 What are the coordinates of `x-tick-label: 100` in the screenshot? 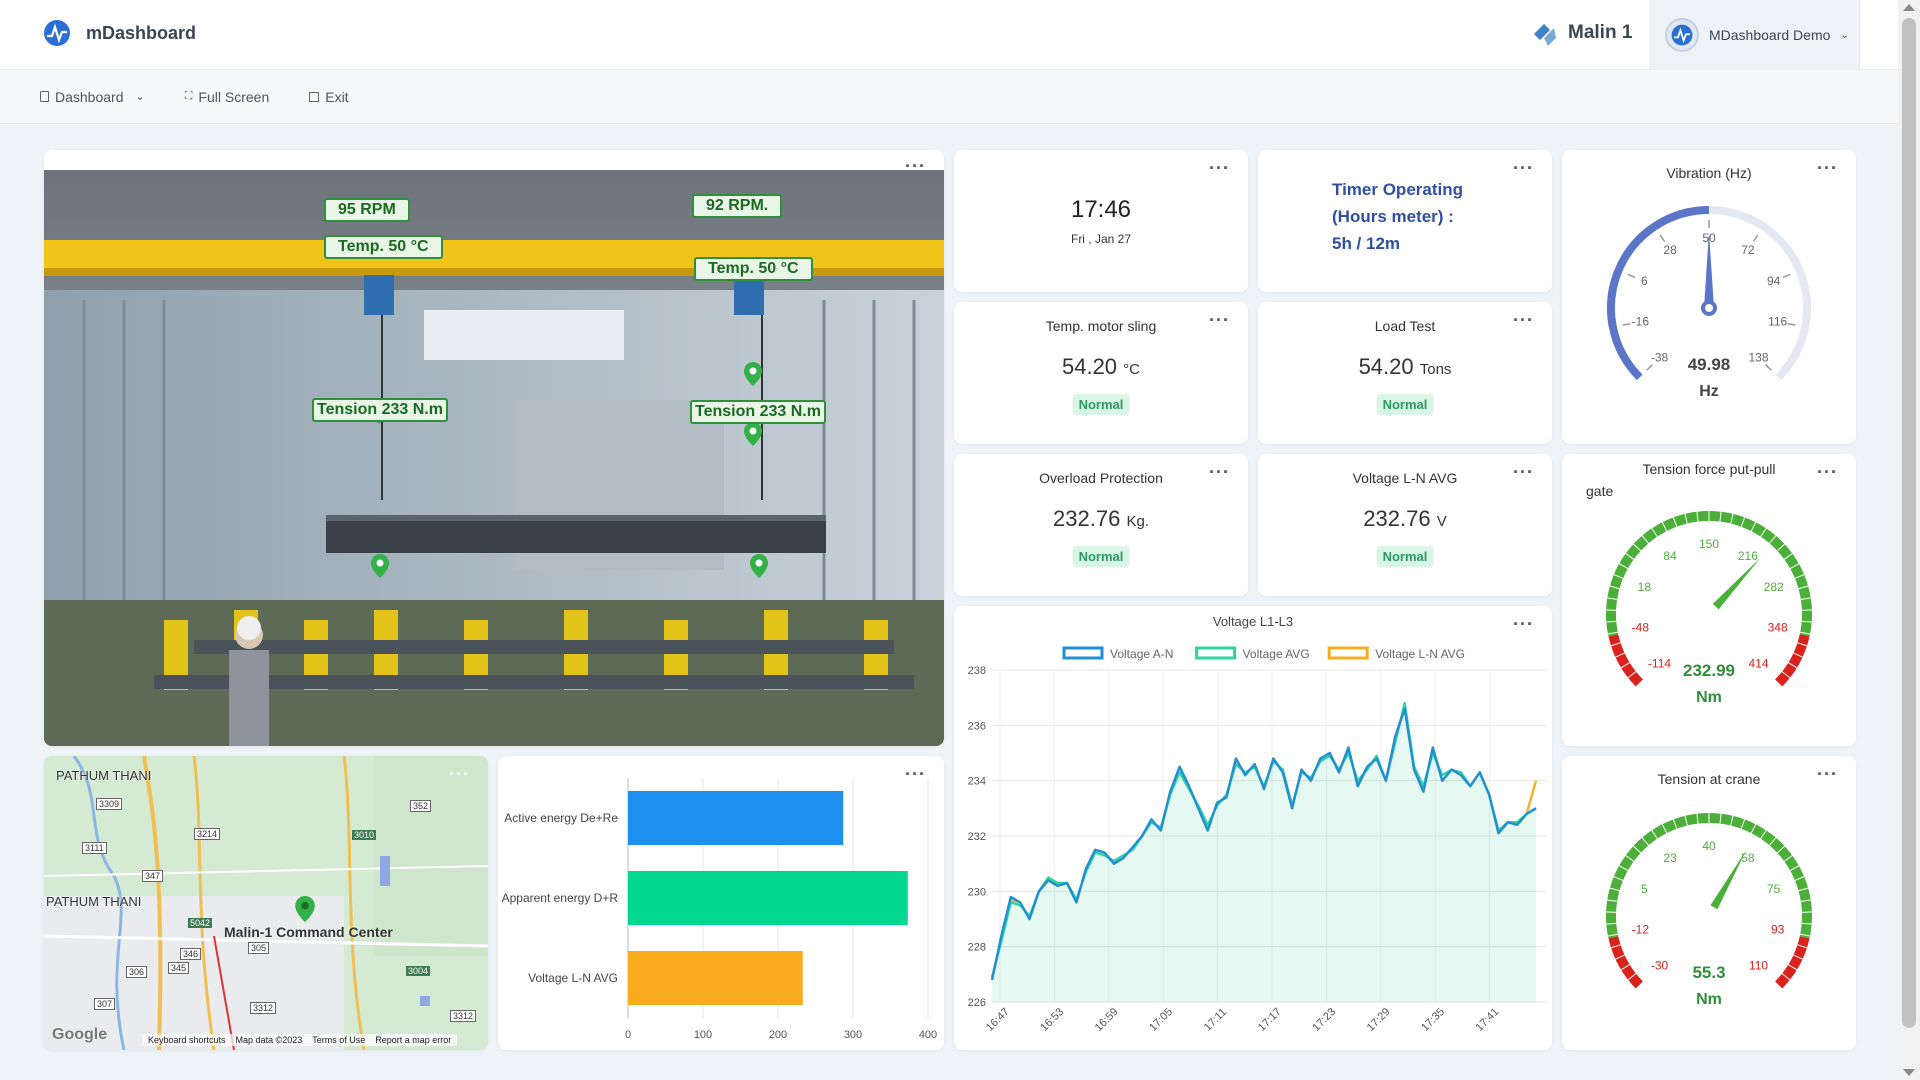 It's located at (703, 1035).